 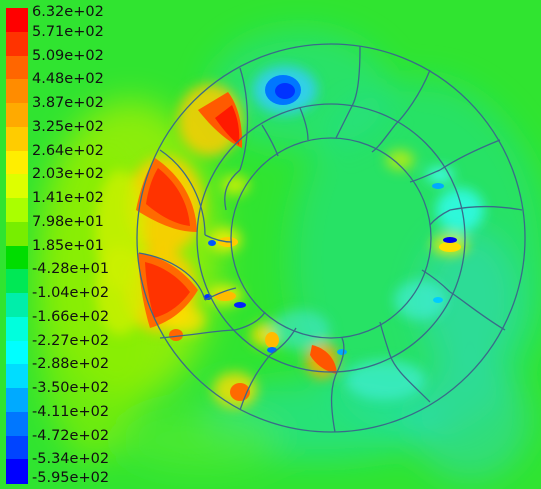 What do you see at coordinates (68, 174) in the screenshot?
I see `colorbar-tick-label: 2.03e+02` at bounding box center [68, 174].